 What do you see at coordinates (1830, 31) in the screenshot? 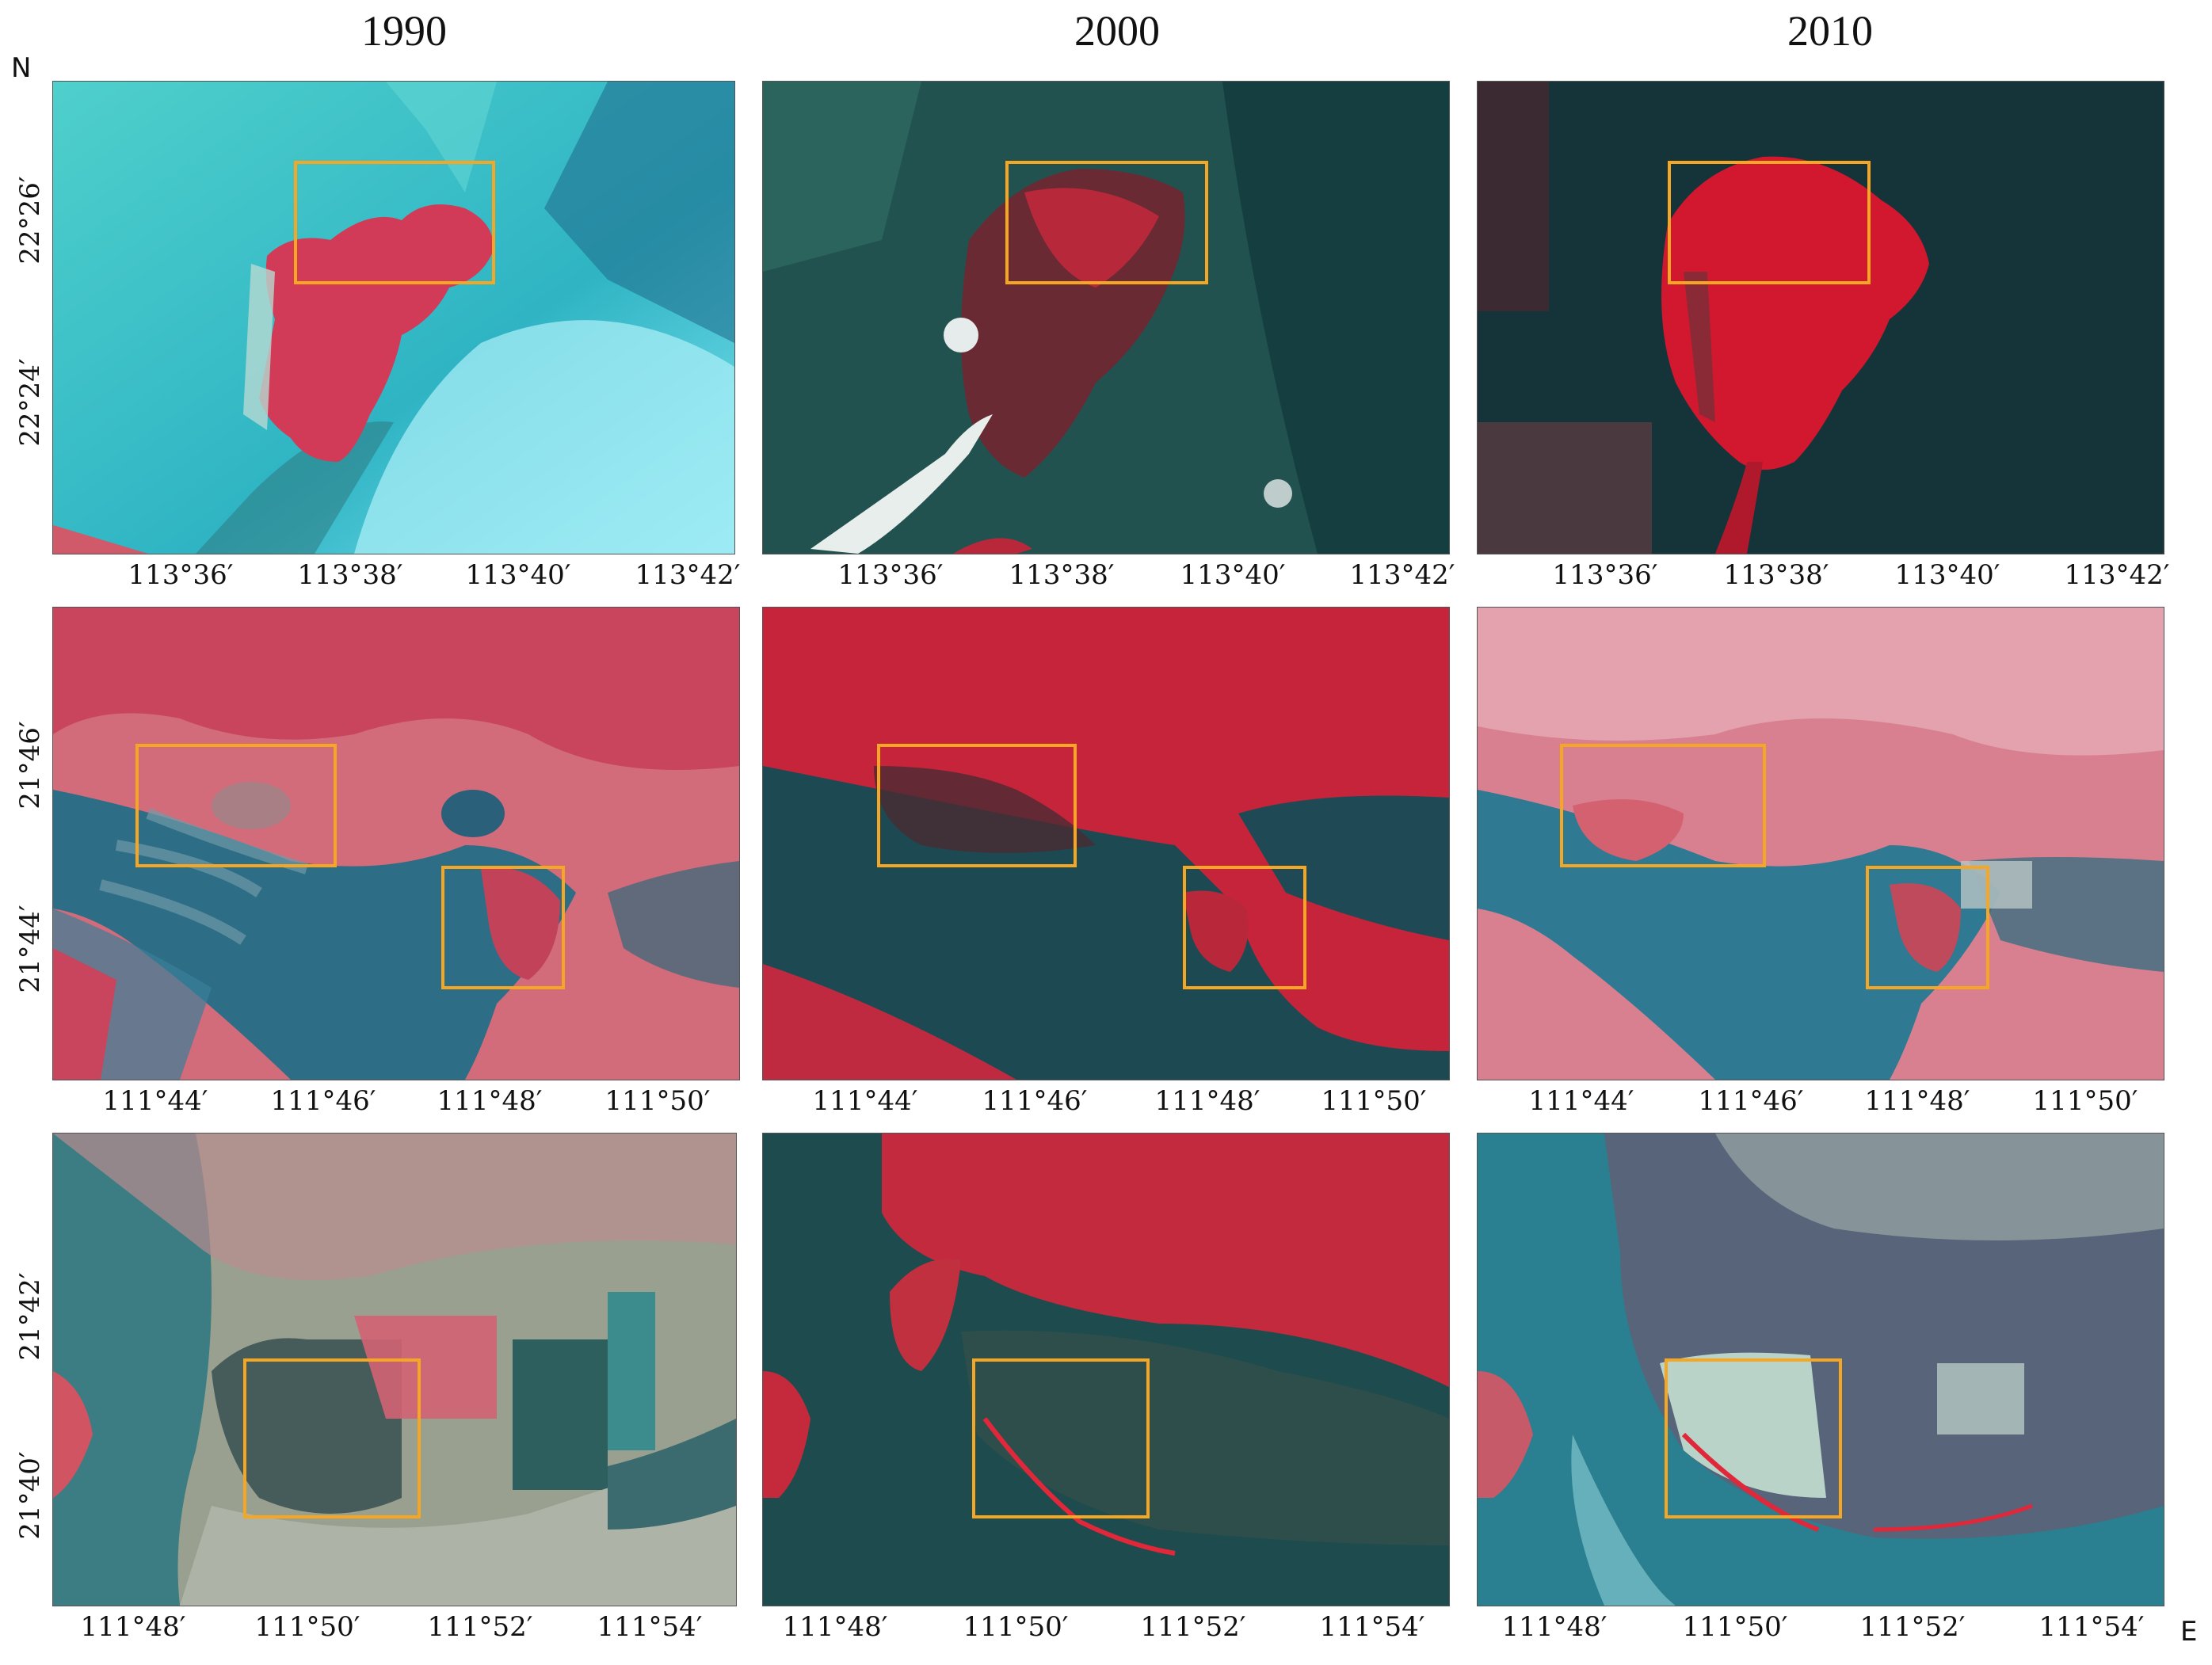
I see `year-label-2010: 2010` at bounding box center [1830, 31].